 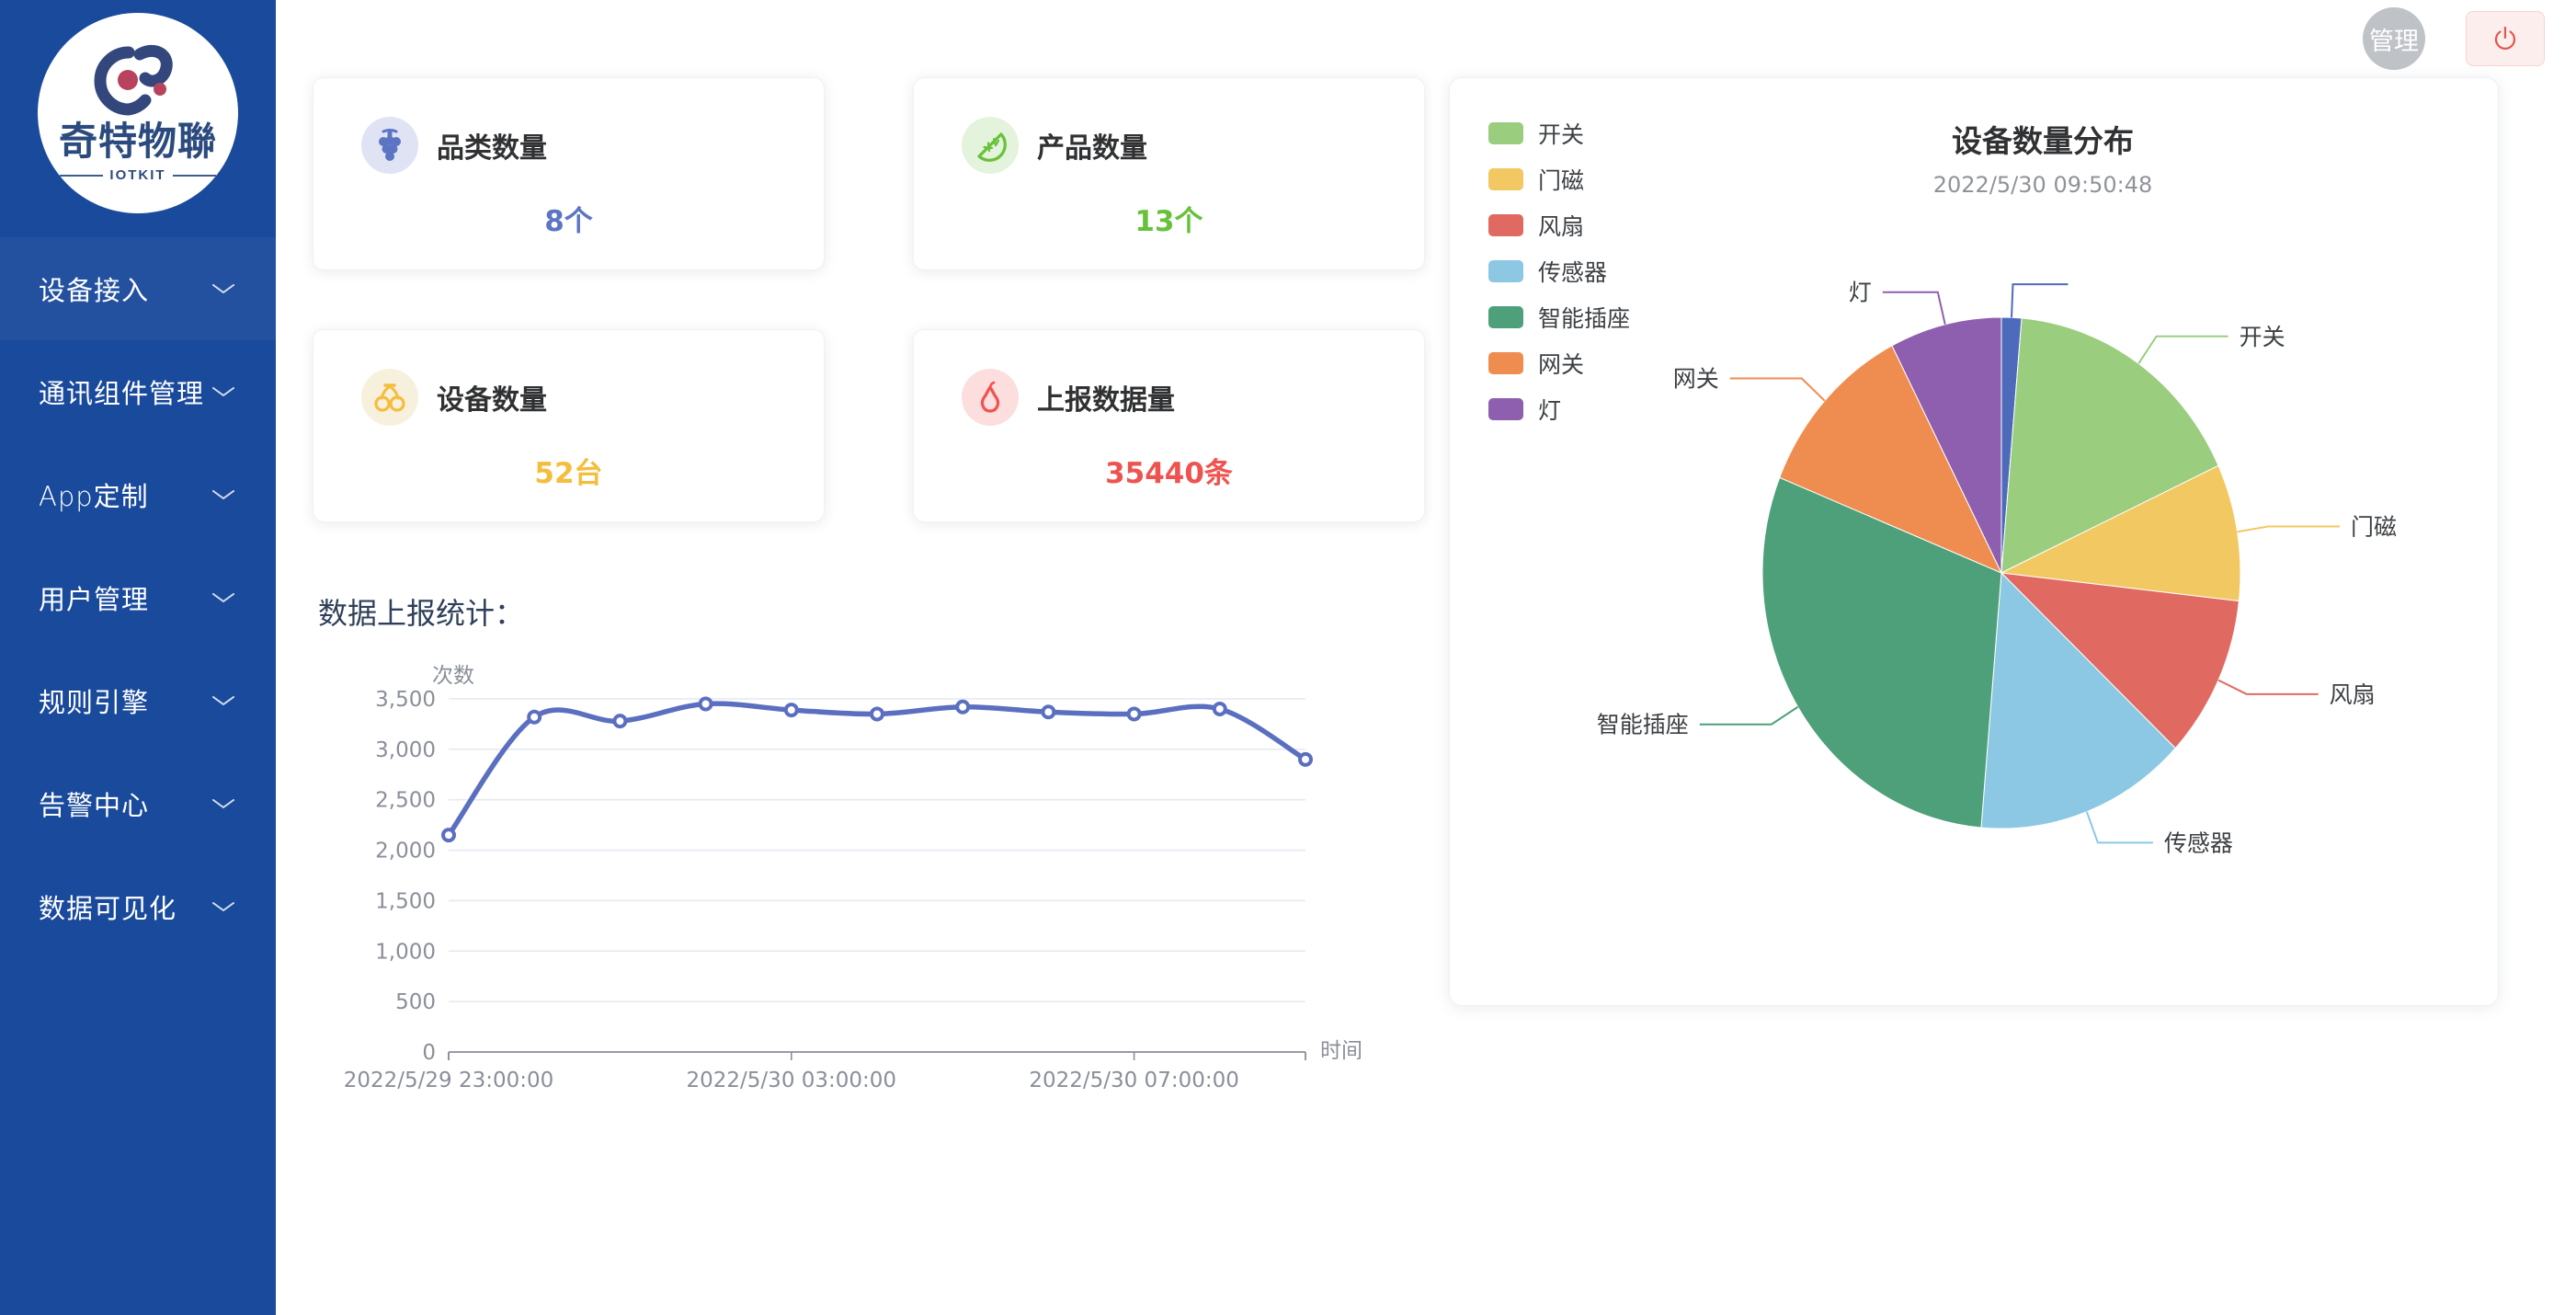 I want to click on brand-logo: 奇特物聯 IOTKIT, so click(x=138, y=113).